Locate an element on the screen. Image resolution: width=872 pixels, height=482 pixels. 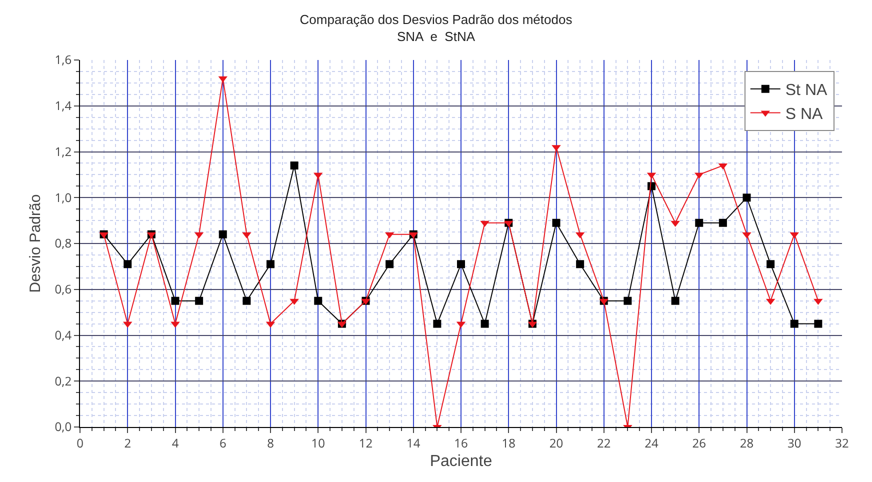
x-tick-label: 0 is located at coordinates (80, 443).